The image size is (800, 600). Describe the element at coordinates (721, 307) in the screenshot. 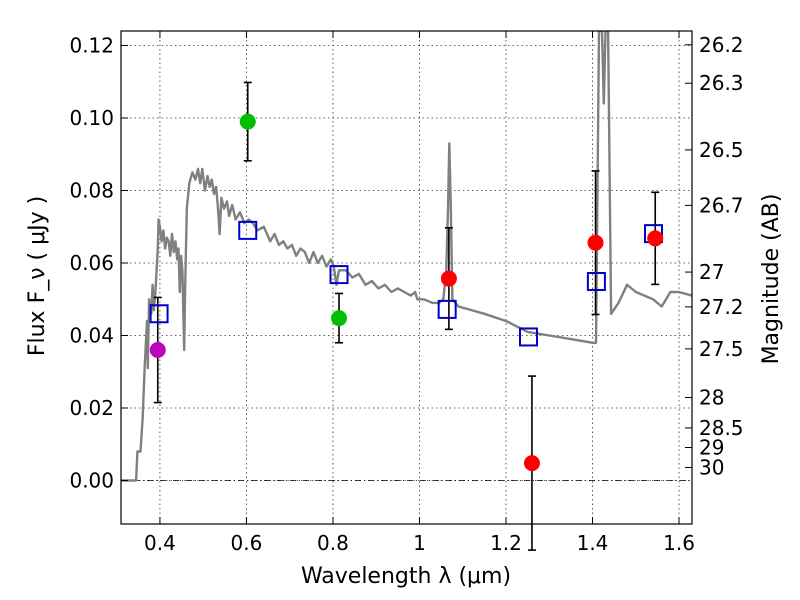

I see `mag-tick-label: 27.2` at that location.